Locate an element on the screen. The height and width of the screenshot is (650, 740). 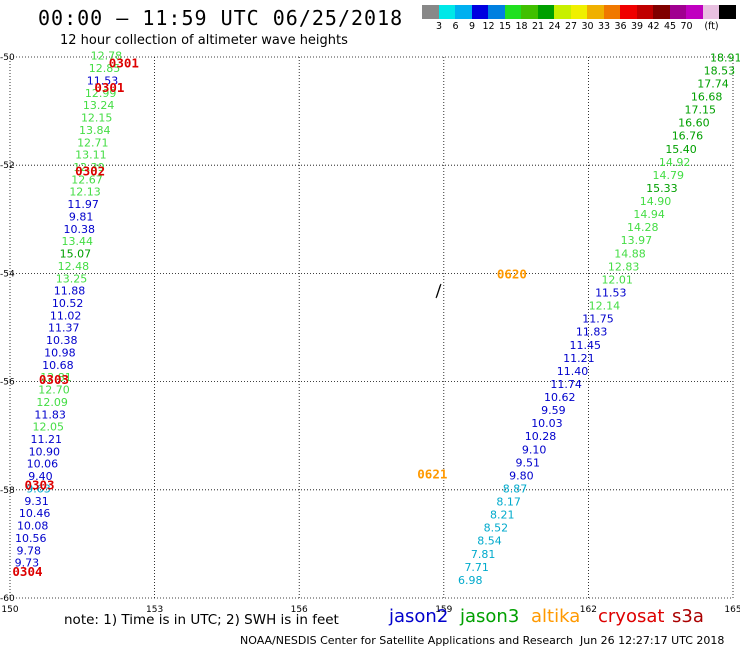
lat-tick-label: -56 is located at coordinates (7, 383).